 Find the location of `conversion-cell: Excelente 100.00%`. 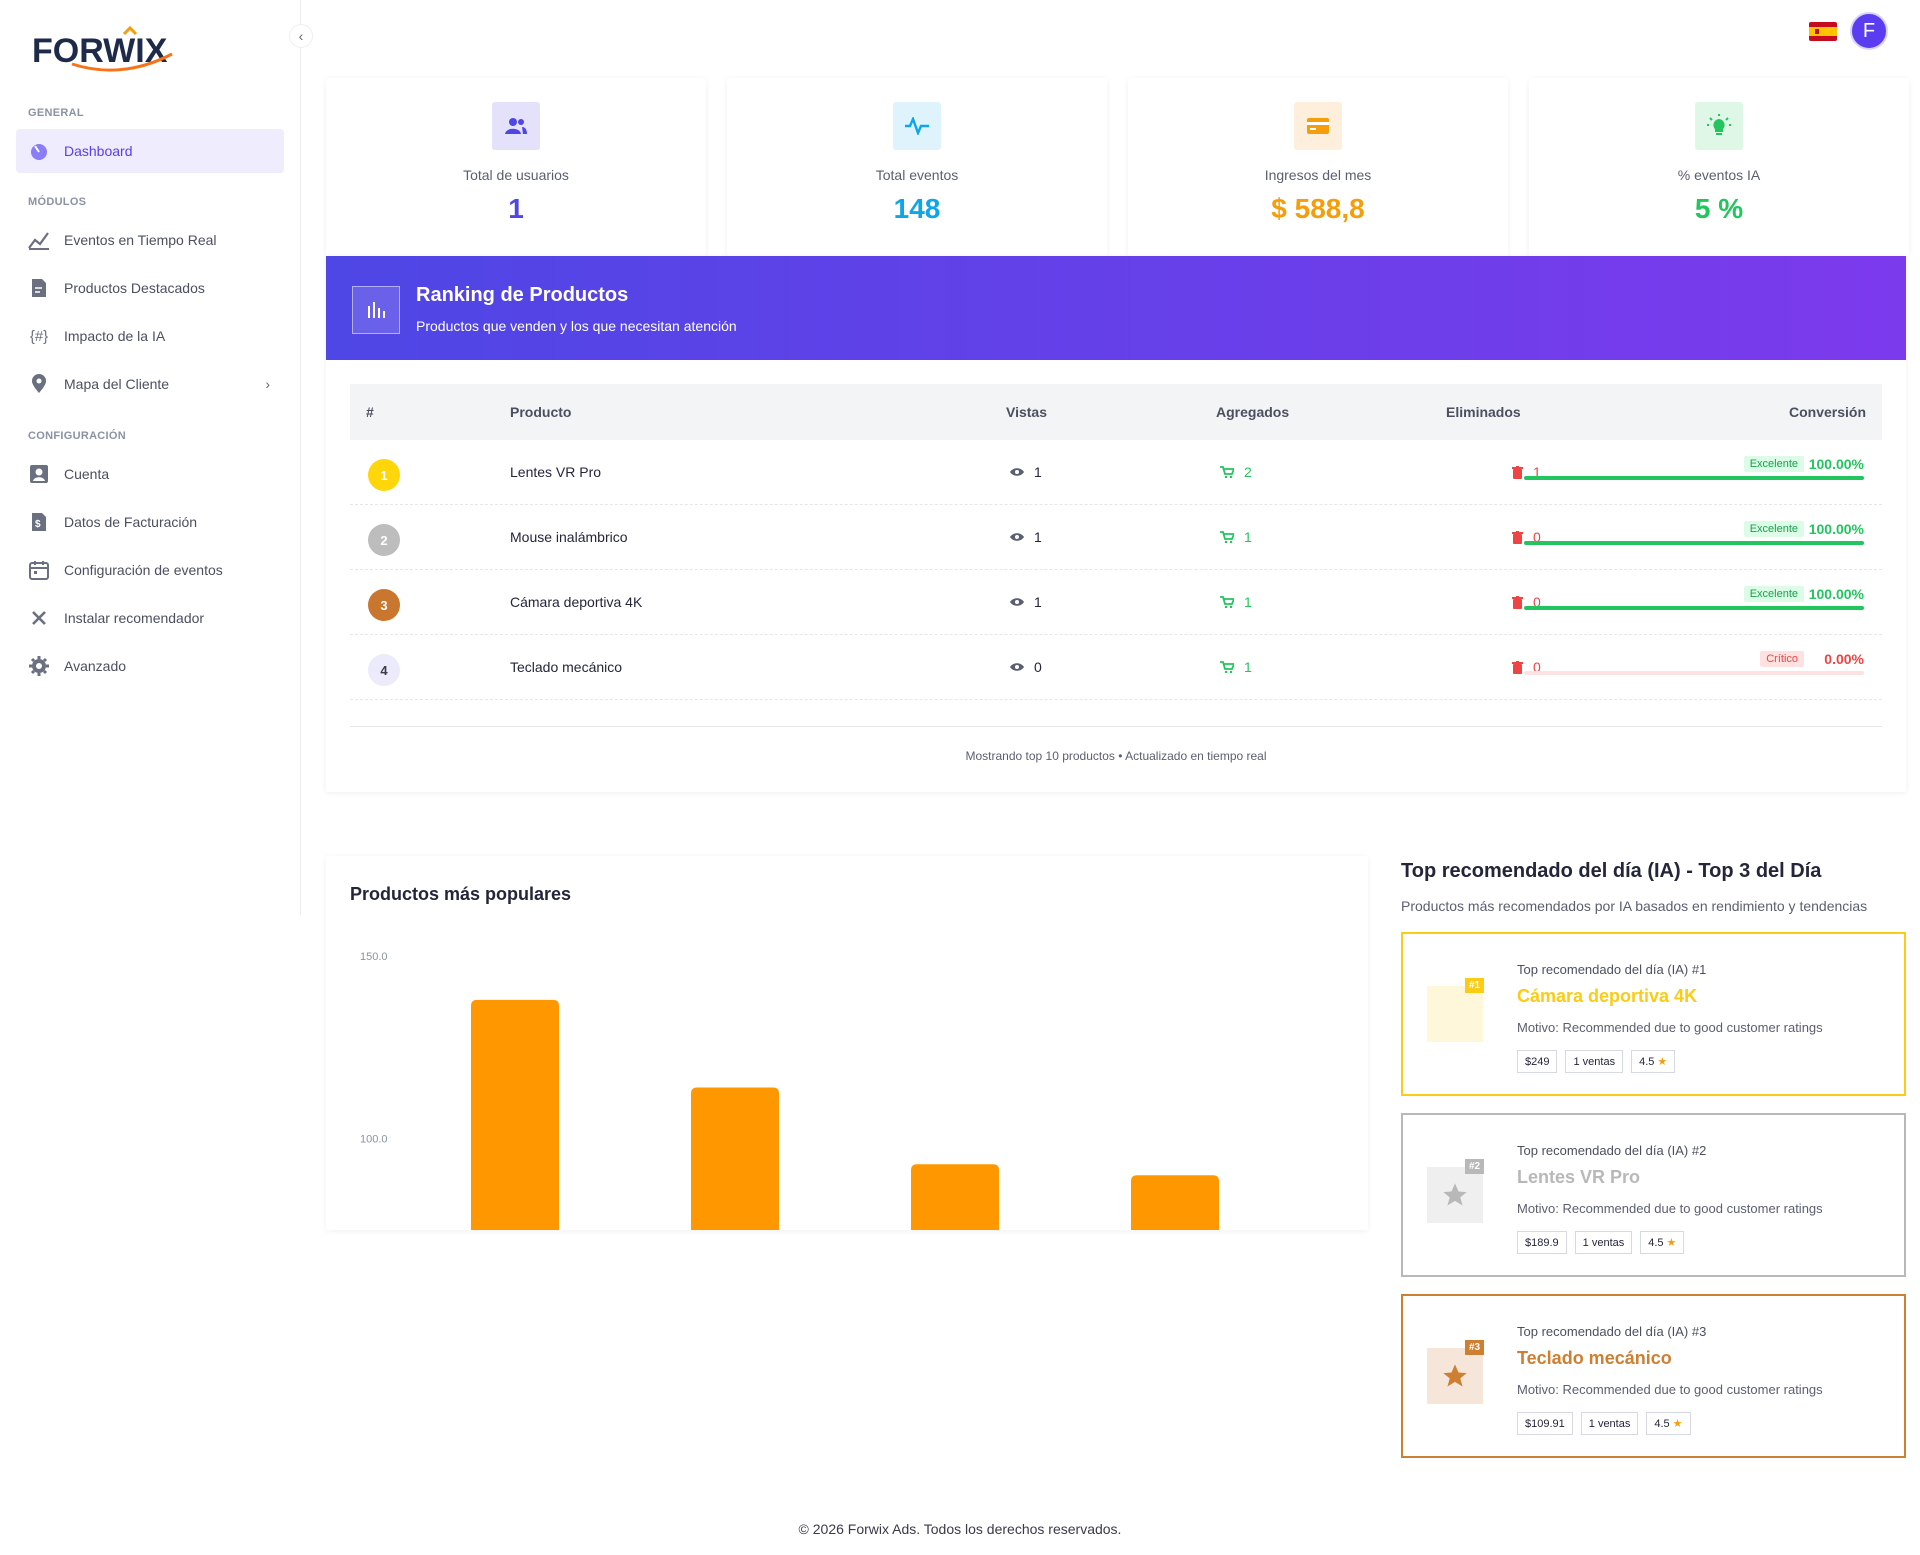

conversion-cell: Excelente 100.00% is located at coordinates (1694, 471).